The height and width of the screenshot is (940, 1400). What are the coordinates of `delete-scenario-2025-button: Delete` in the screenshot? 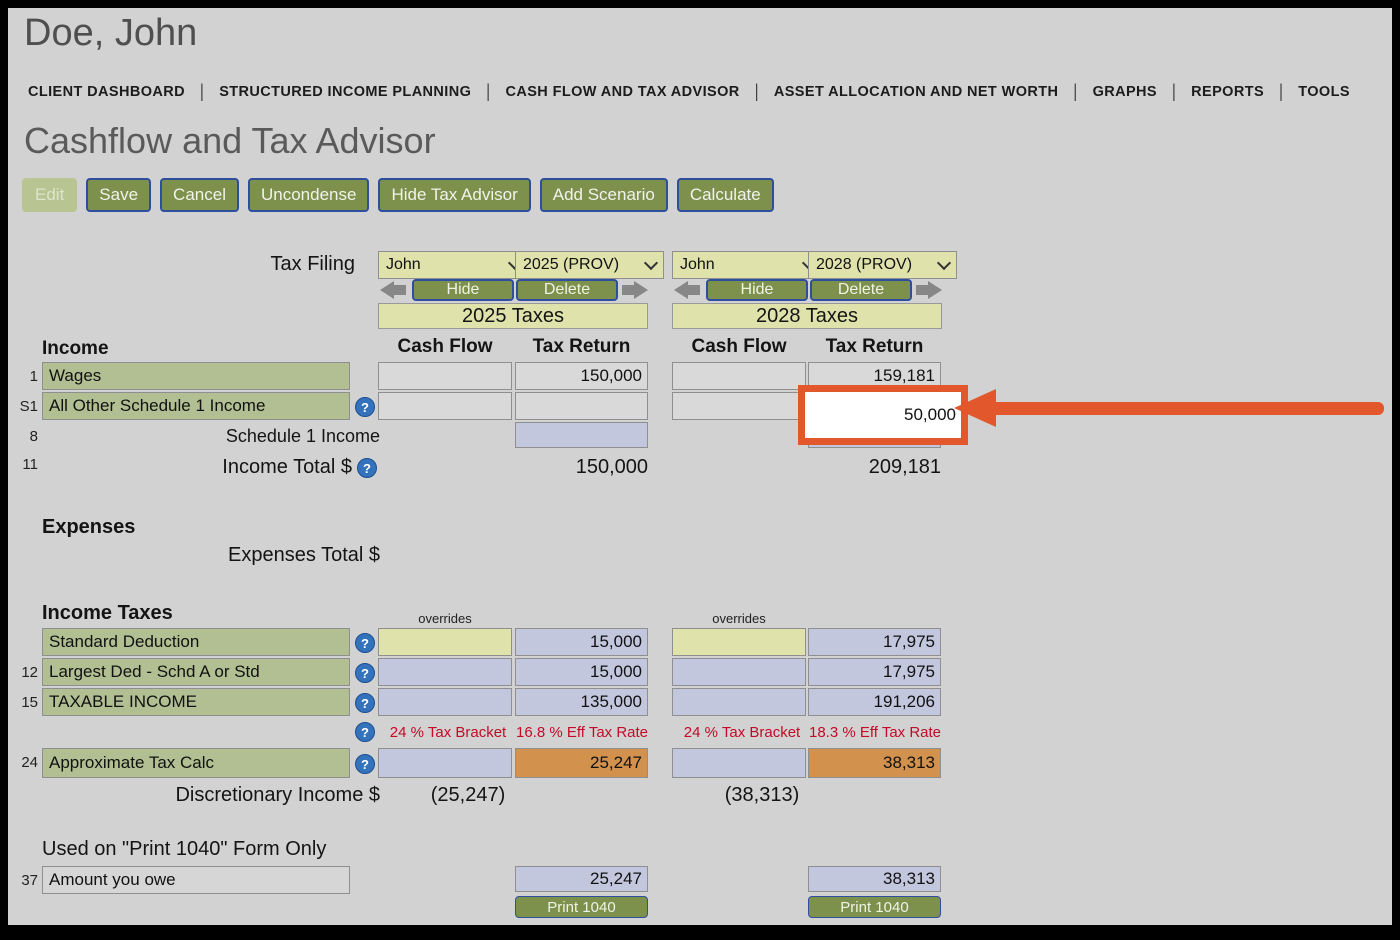 It's located at (567, 290).